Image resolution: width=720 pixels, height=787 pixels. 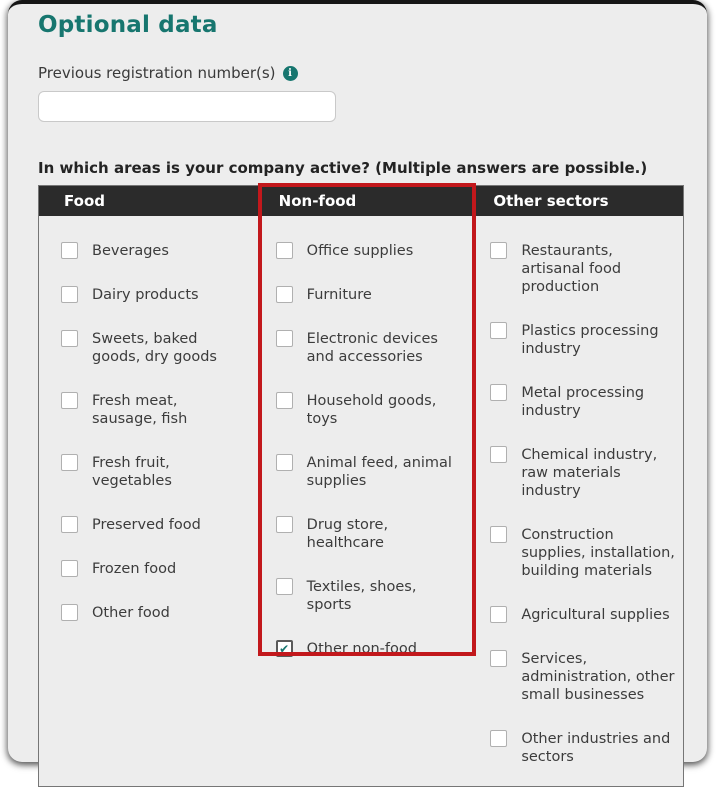 I want to click on sector-table-header: Food Non-food Other sectors, so click(x=361, y=201).